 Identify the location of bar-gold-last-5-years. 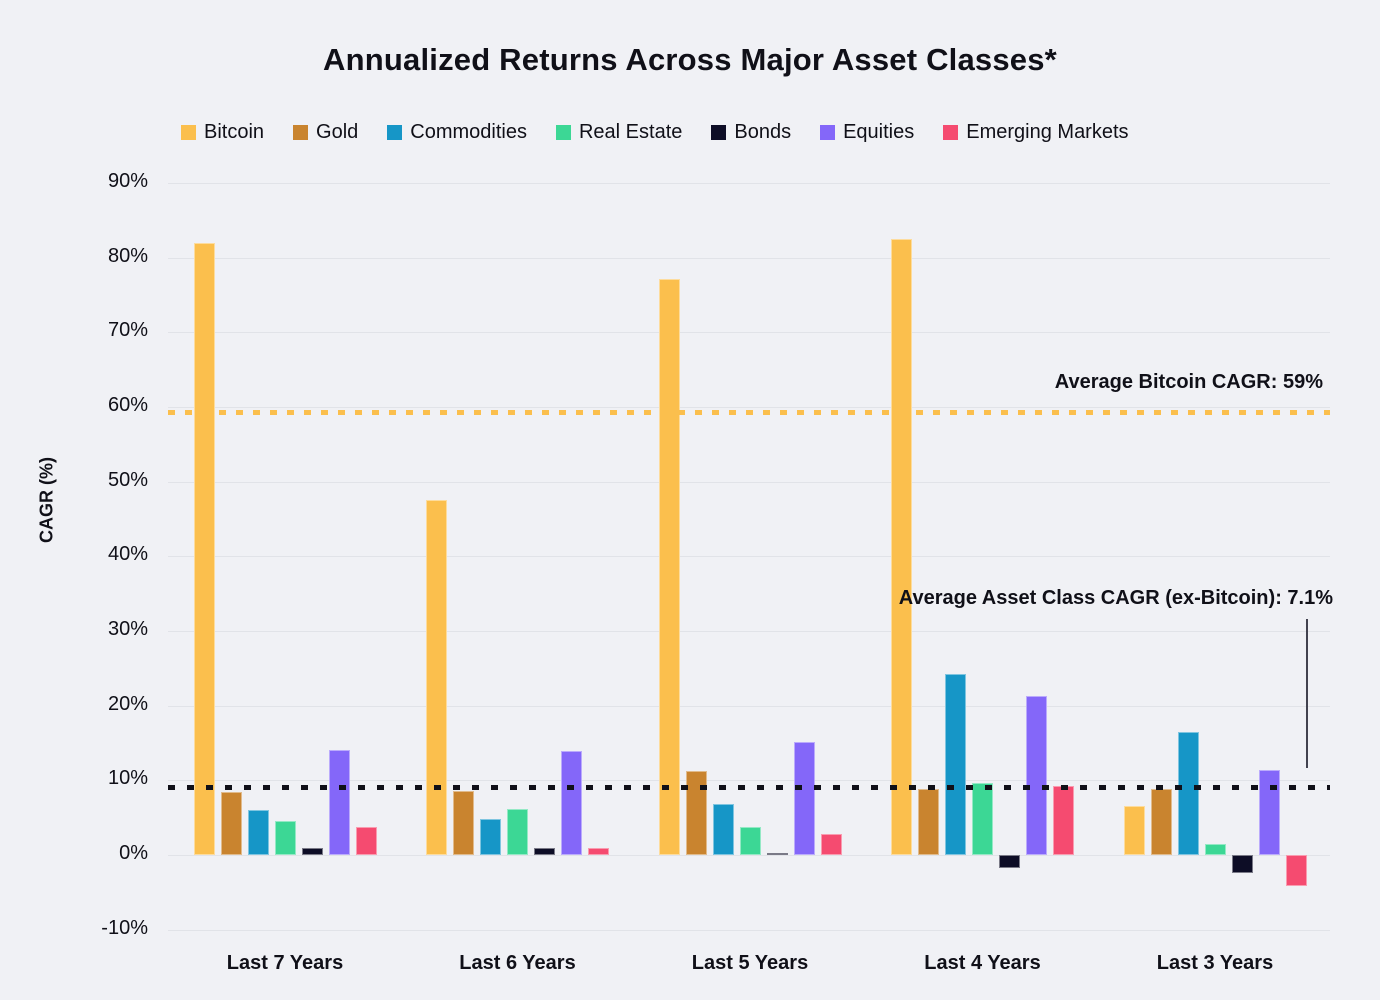
(696, 813).